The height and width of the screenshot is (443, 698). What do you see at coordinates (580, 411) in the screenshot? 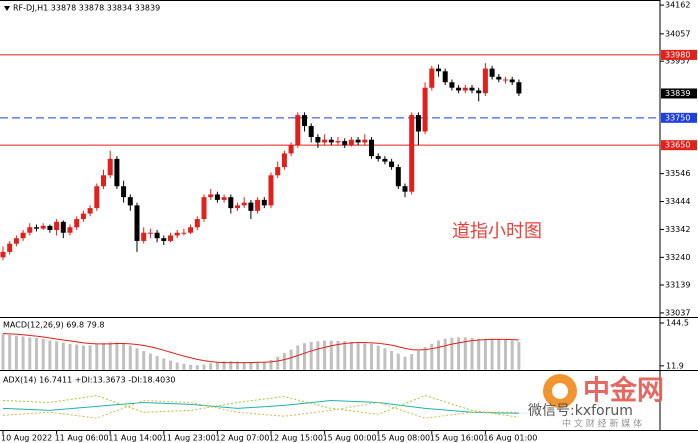
I see `wechat-text: 微信号:kxforum` at bounding box center [580, 411].